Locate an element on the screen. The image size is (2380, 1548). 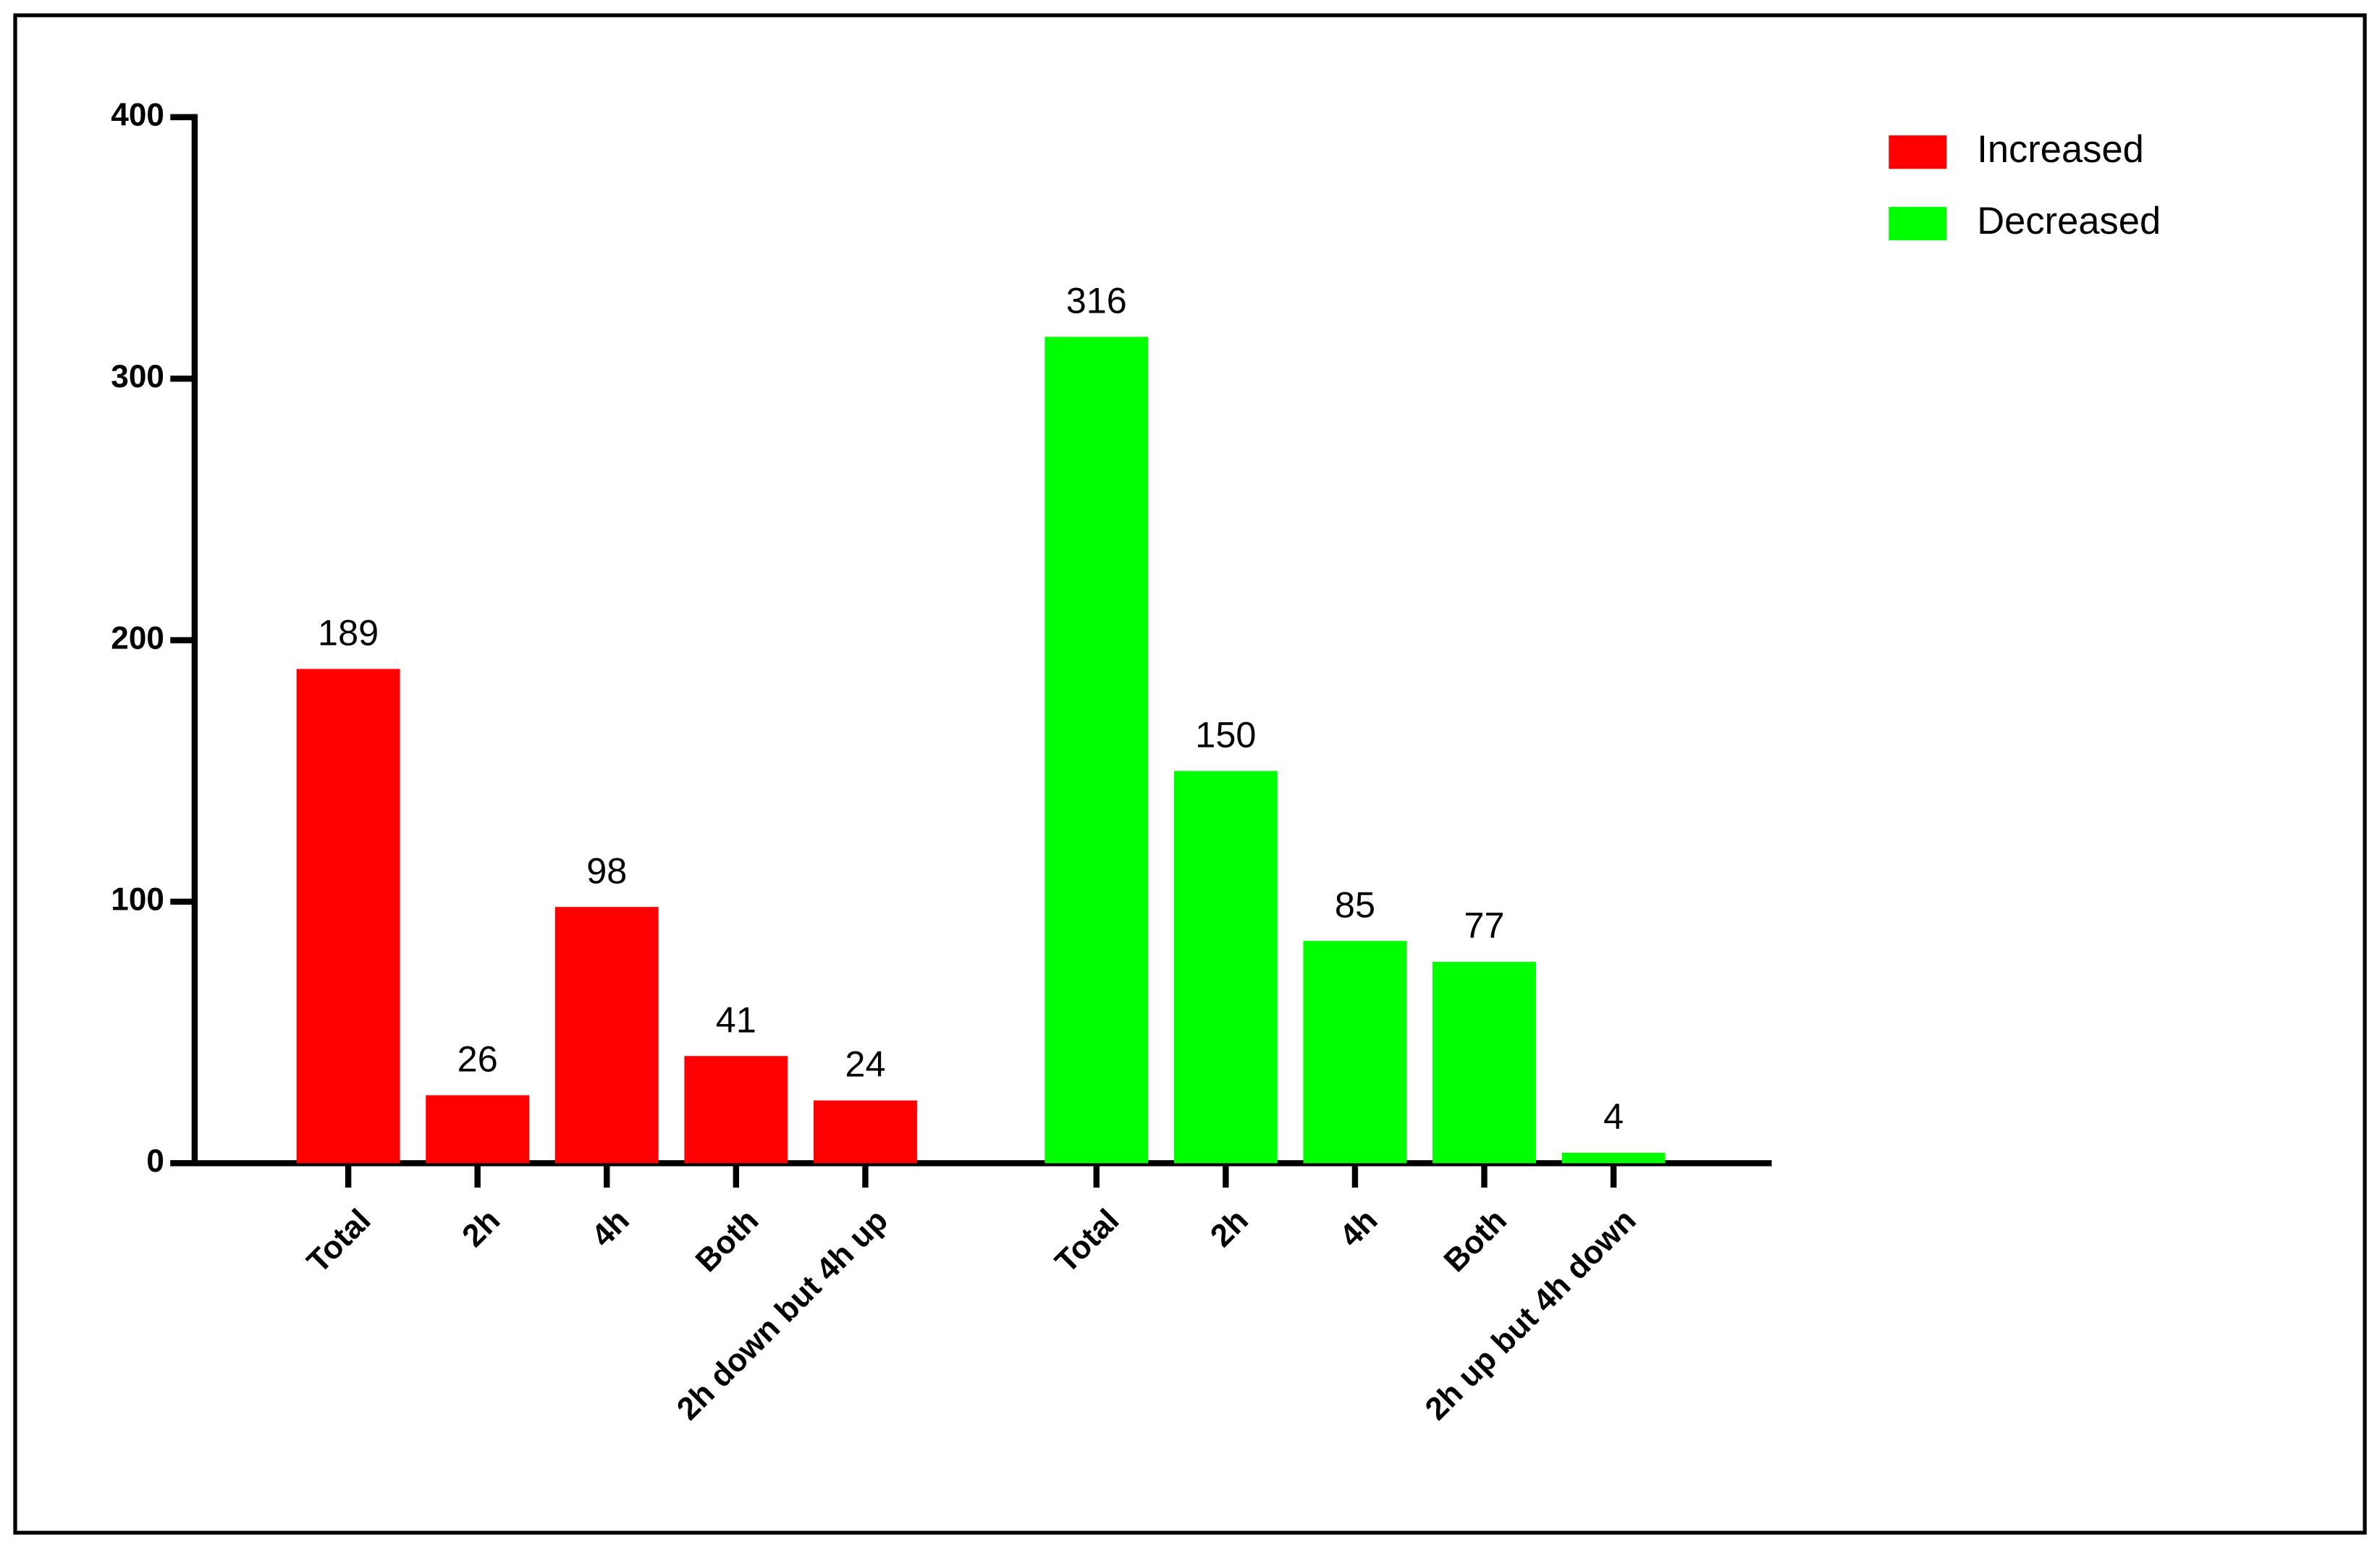
y-tick-label: 0 is located at coordinates (155, 1161).